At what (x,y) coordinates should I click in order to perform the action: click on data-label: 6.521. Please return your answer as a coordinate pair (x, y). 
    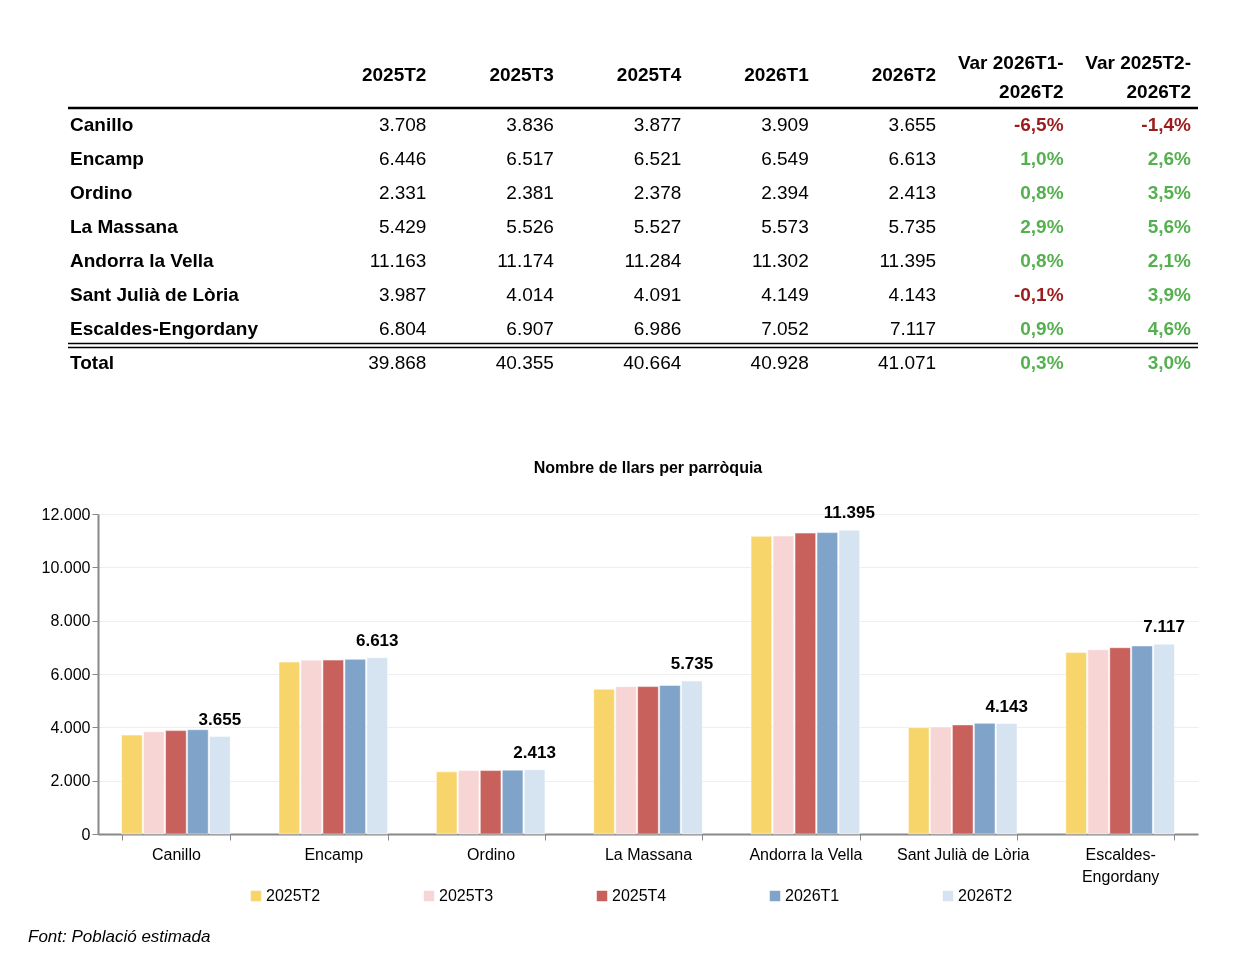
    Looking at the image, I should click on (657, 158).